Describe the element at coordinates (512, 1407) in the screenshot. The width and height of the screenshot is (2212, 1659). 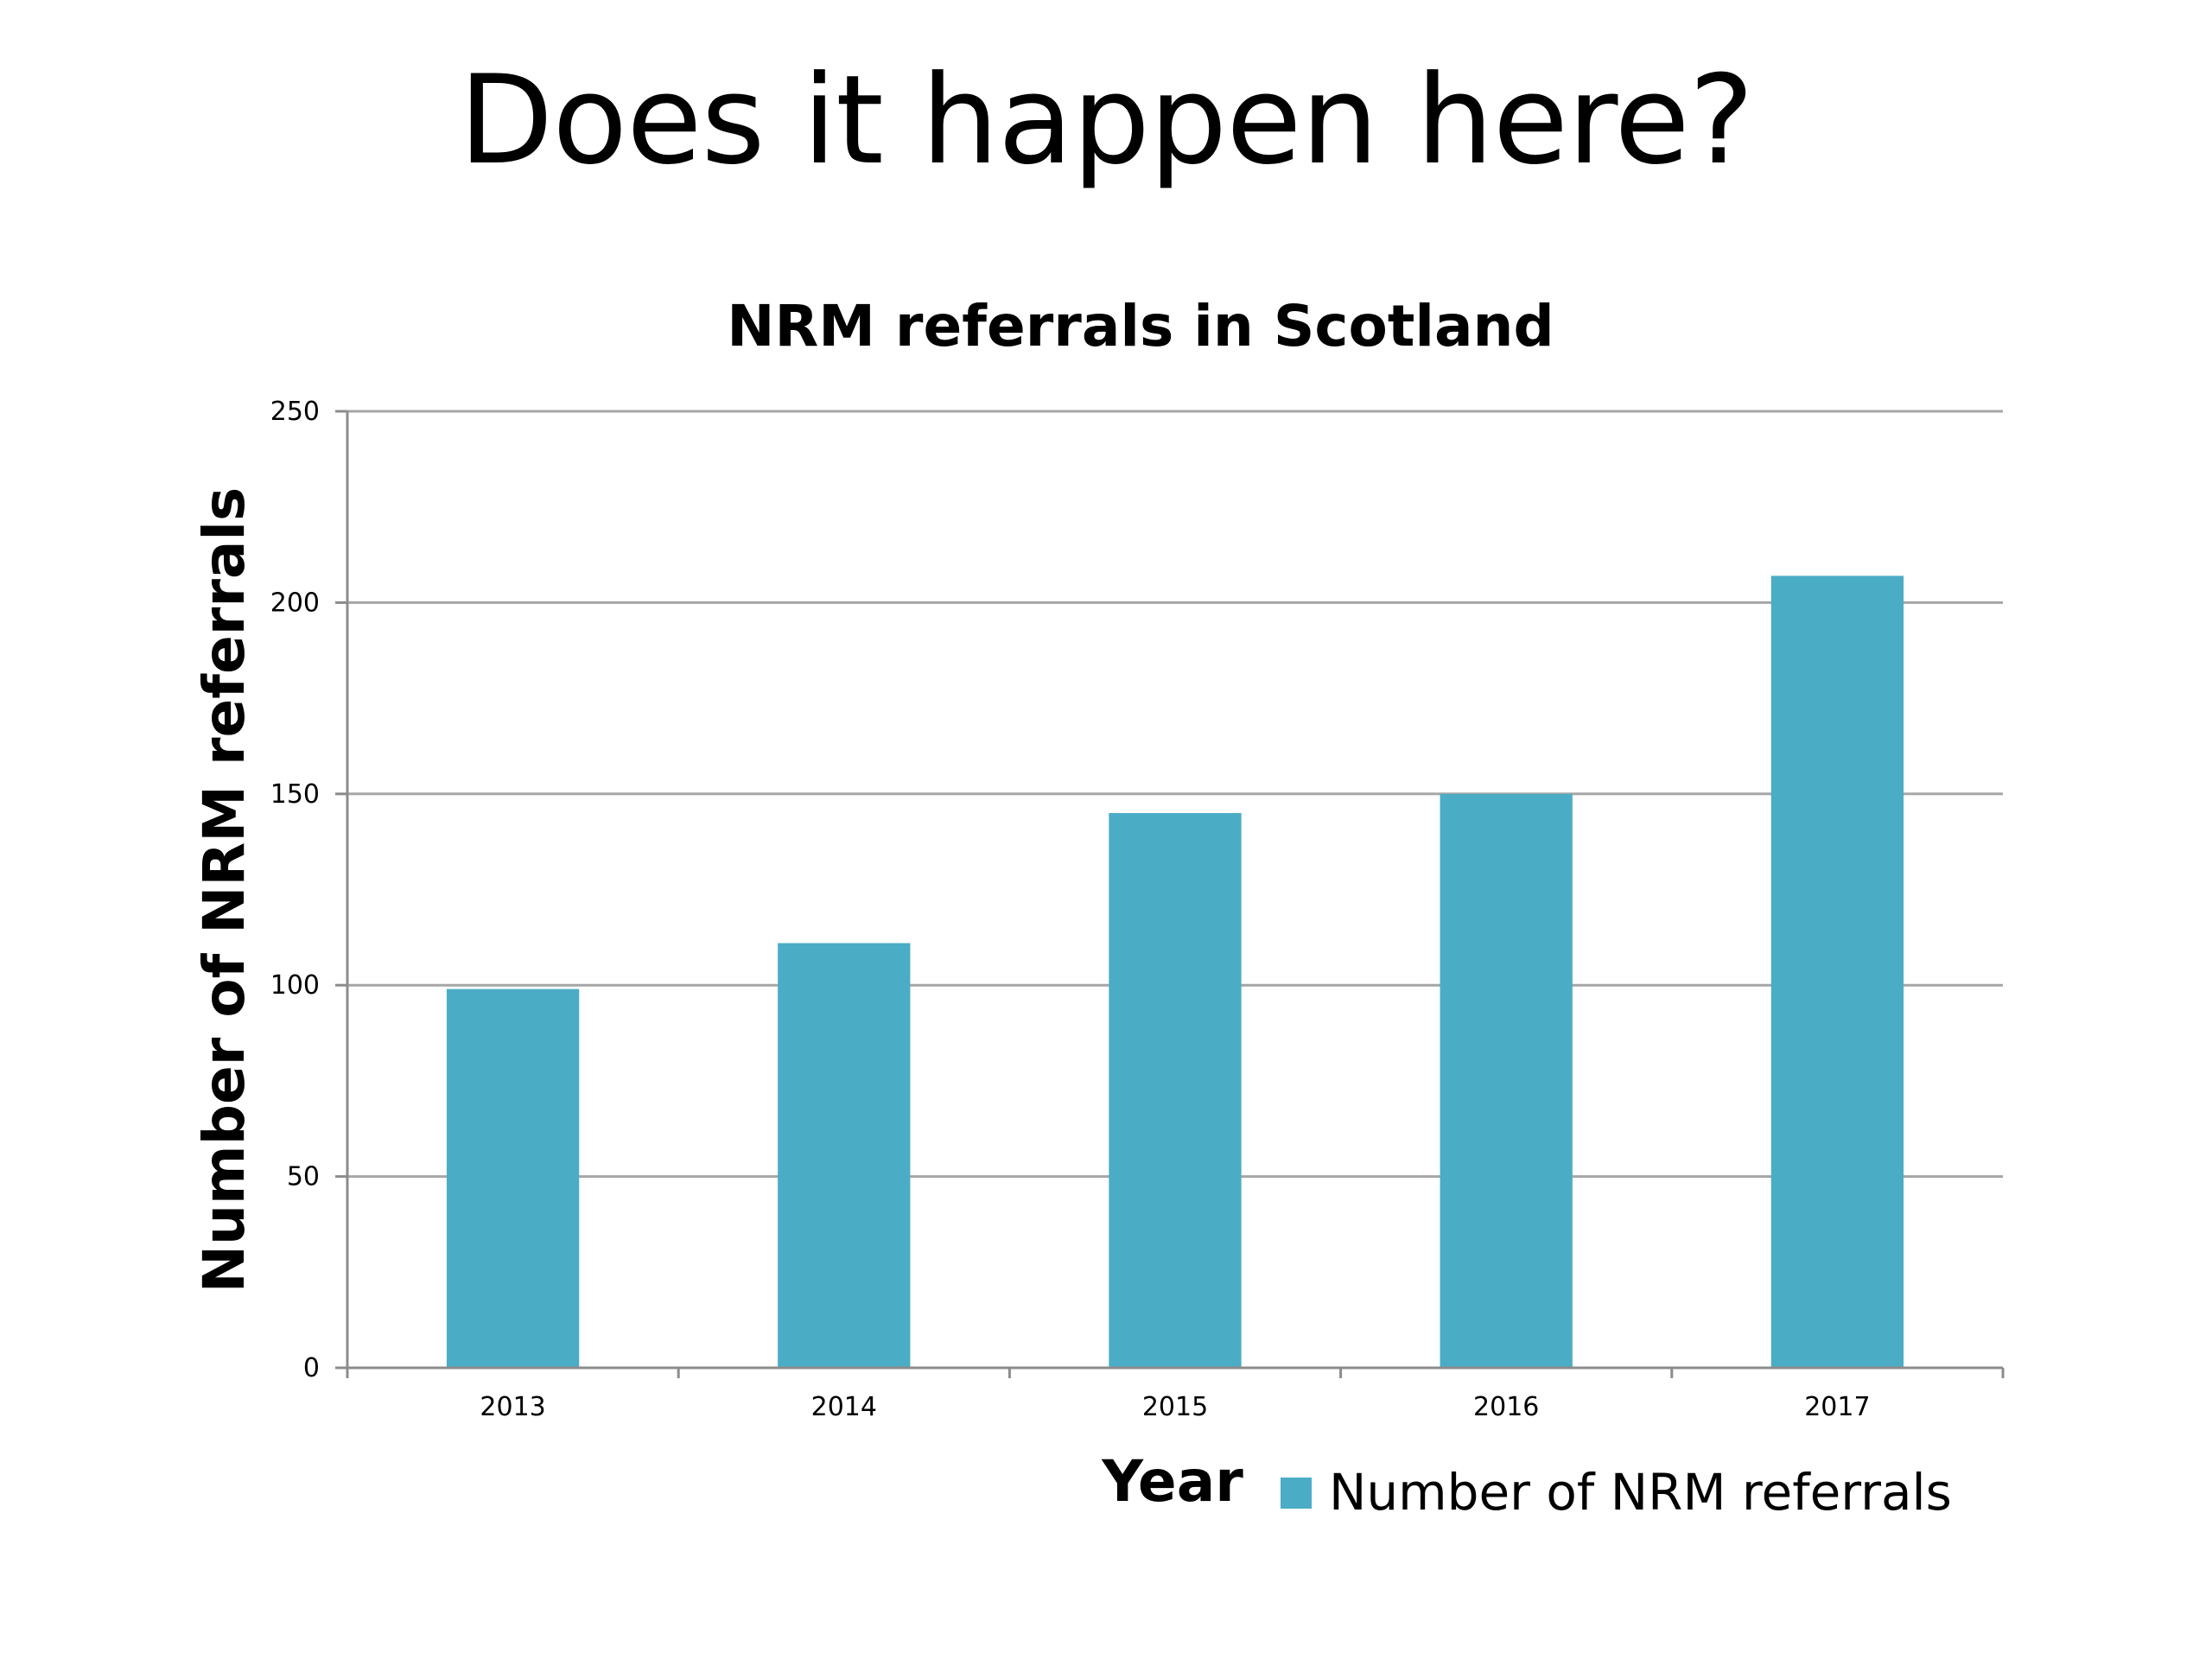
I see `x-tick-label: 2013` at that location.